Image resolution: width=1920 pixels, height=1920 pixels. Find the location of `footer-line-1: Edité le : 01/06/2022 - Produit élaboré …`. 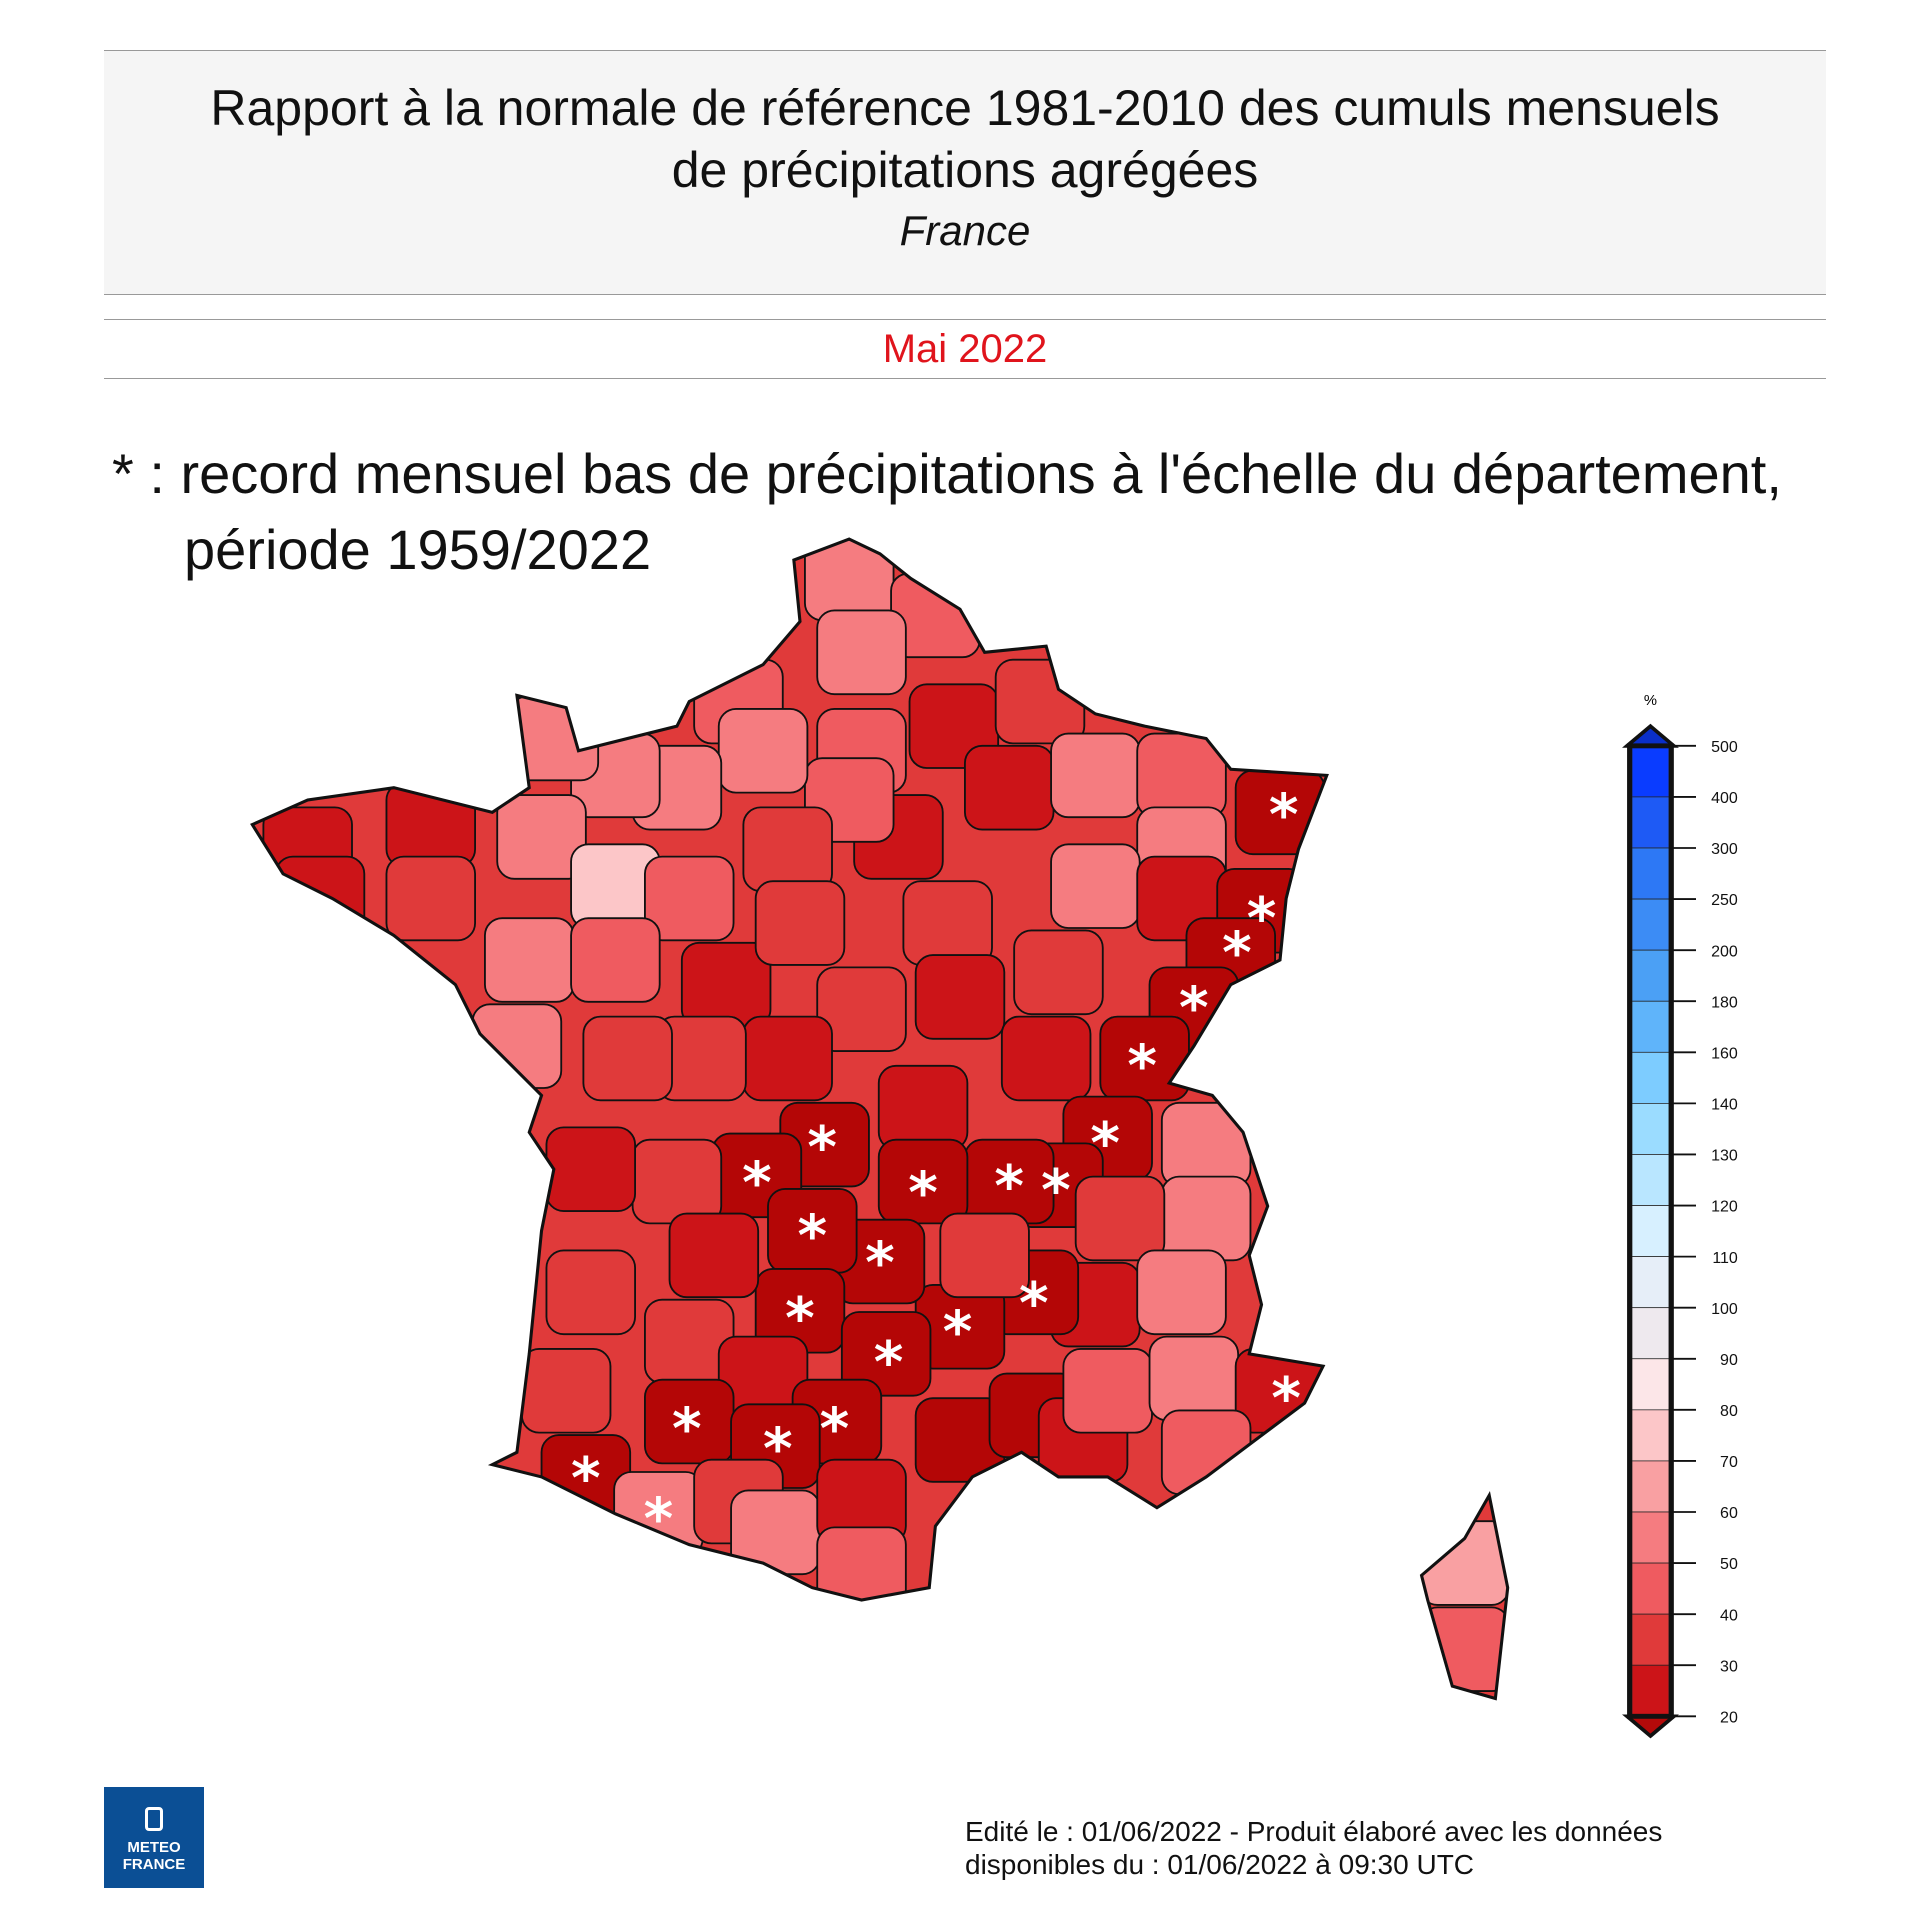

footer-line-1: Edité le : 01/06/2022 - Produit élaboré … is located at coordinates (1314, 1831).